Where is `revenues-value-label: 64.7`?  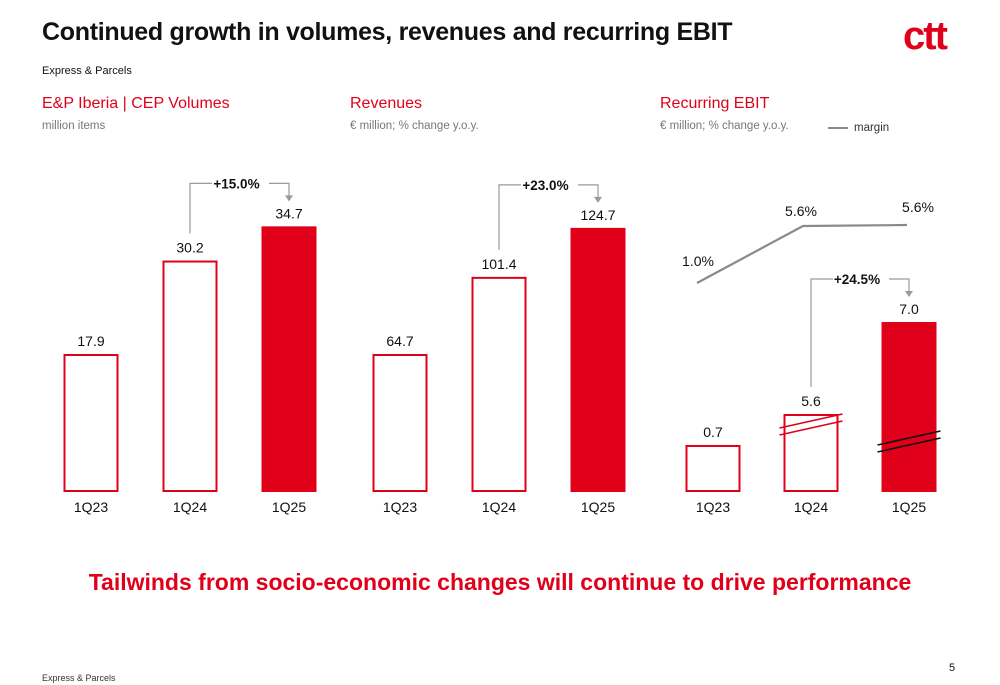
revenues-value-label: 64.7 is located at coordinates (399, 341).